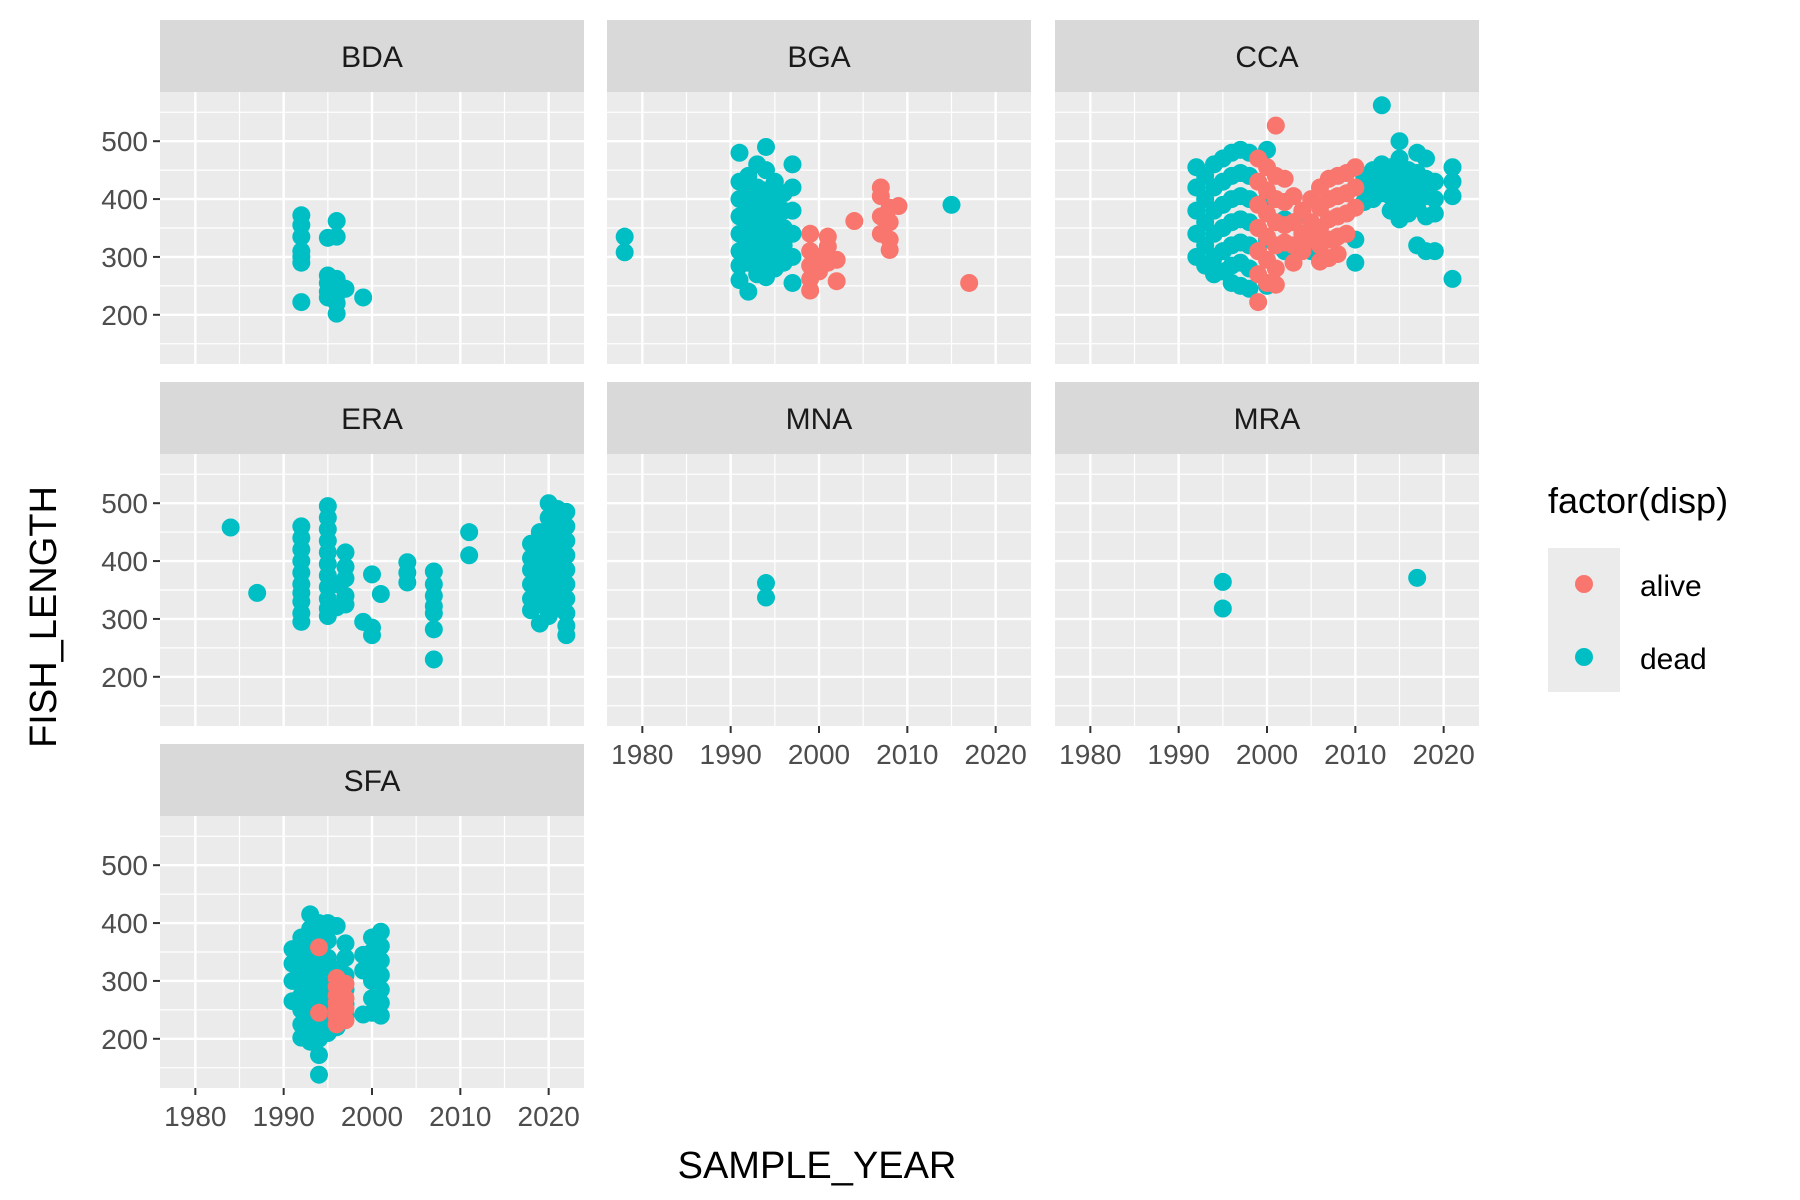 The image size is (1800, 1200). Describe the element at coordinates (1584, 584) in the screenshot. I see `legend-key-alive` at that location.